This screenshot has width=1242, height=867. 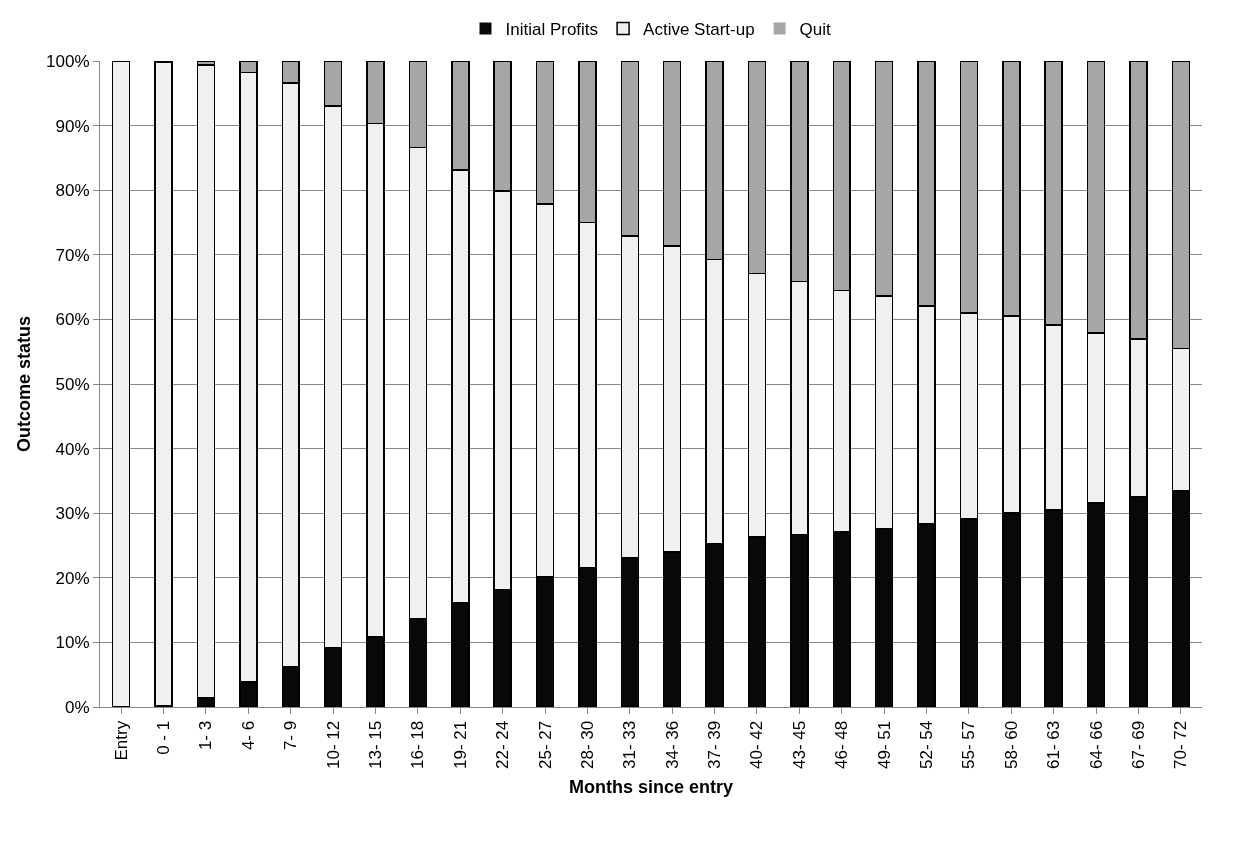 What do you see at coordinates (72, 126) in the screenshot?
I see `y-tick-label: 90%` at bounding box center [72, 126].